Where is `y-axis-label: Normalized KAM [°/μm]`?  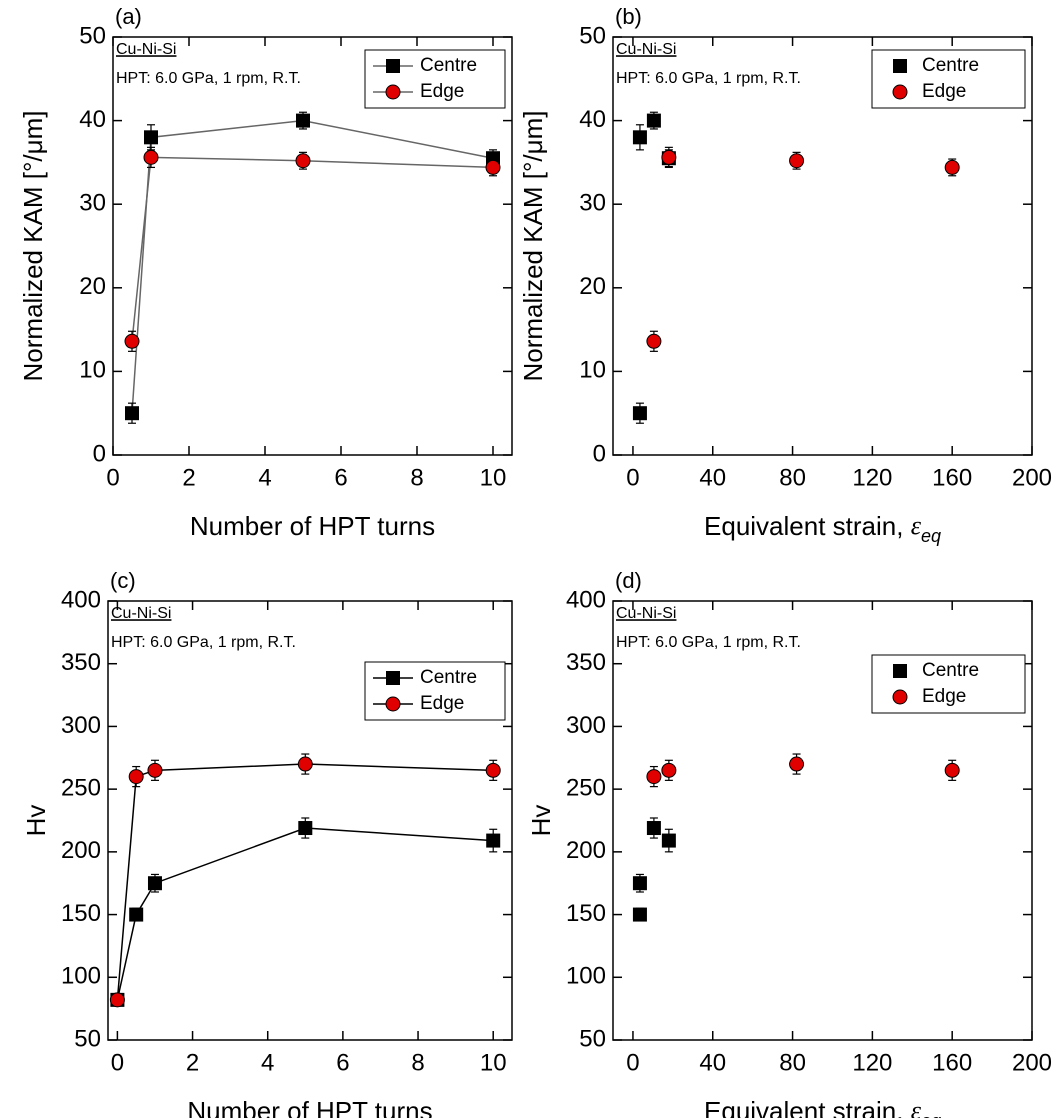 y-axis-label: Normalized KAM [°/μm] is located at coordinates (533, 246).